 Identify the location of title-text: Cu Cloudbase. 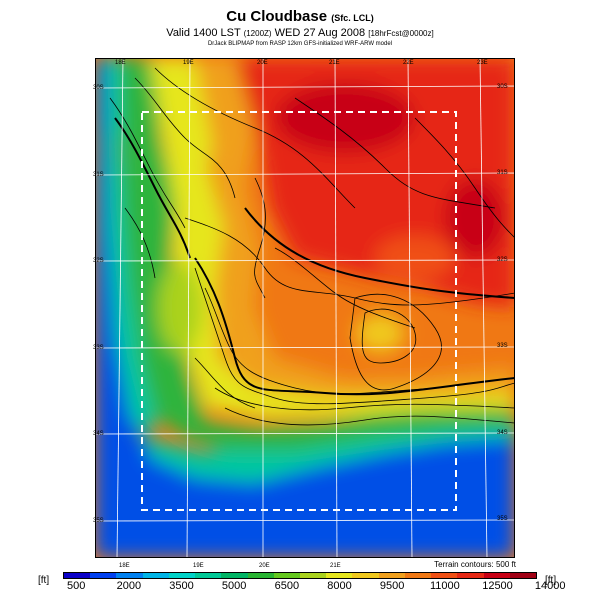
(277, 16).